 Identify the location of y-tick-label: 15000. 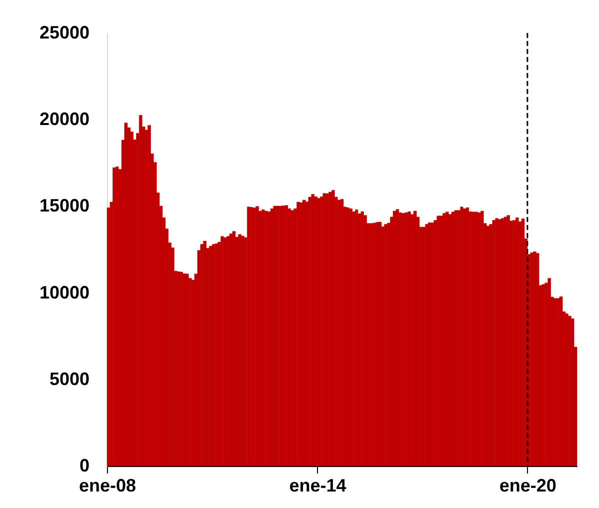
(64, 206).